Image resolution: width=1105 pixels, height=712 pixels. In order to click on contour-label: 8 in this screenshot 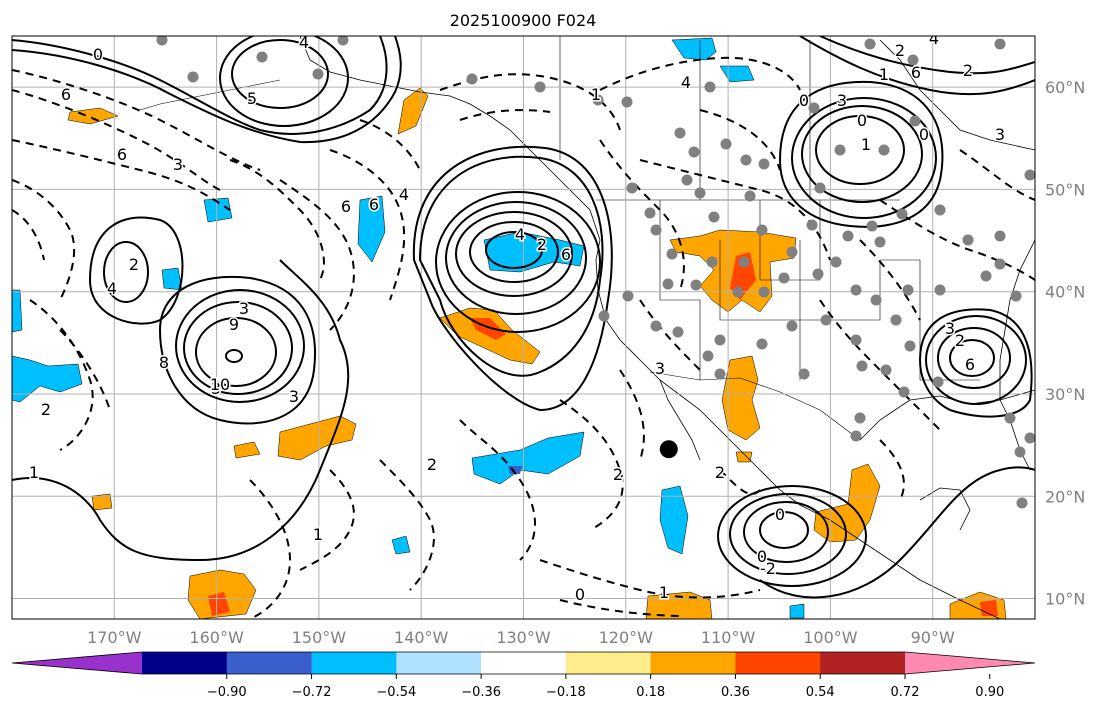, I will do `click(164, 362)`.